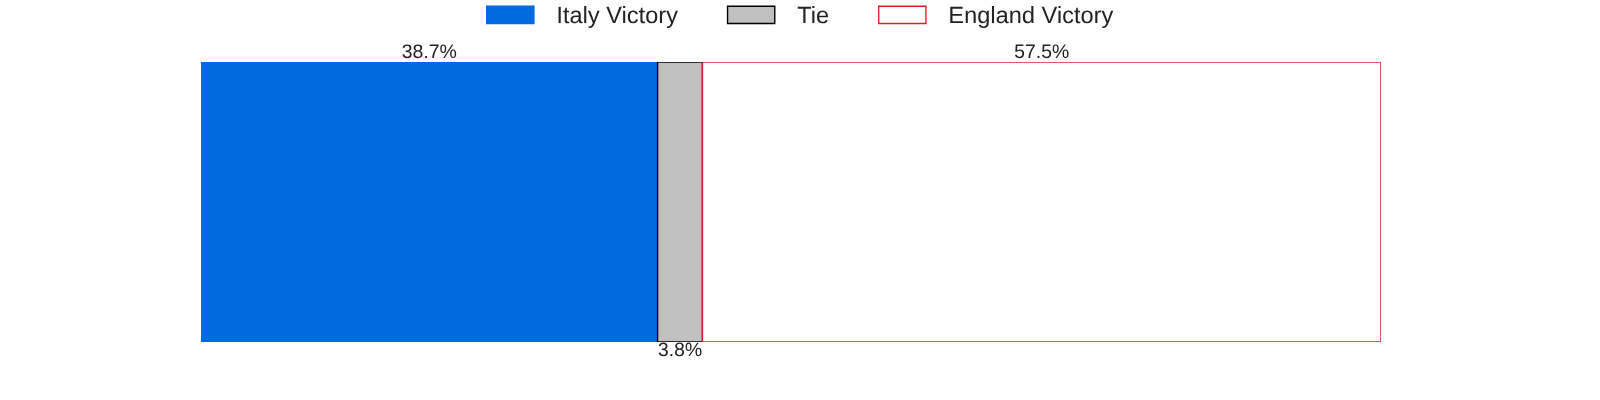 Image resolution: width=1600 pixels, height=400 pixels. What do you see at coordinates (1032, 17) in the screenshot?
I see `legend-label: England Victory` at bounding box center [1032, 17].